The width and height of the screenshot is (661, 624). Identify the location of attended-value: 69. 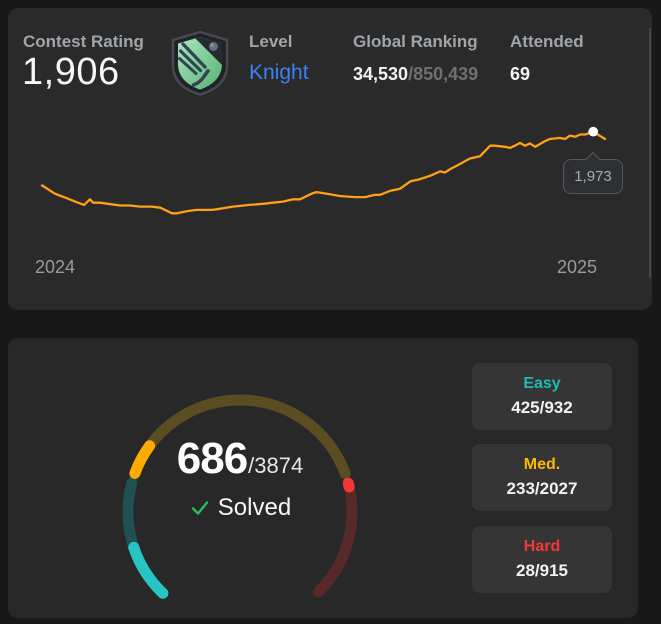
(520, 74).